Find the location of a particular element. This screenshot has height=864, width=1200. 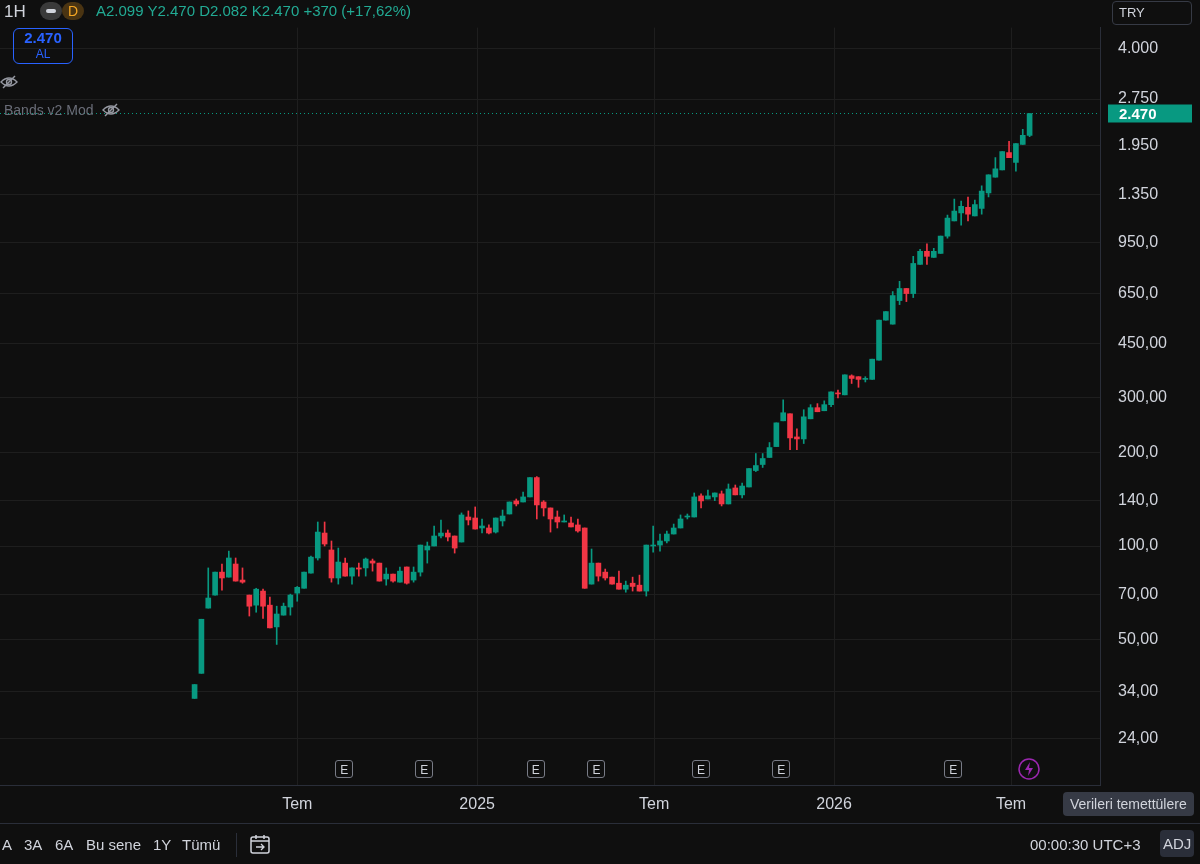

y-tick-label: 24,00 is located at coordinates (1138, 737).